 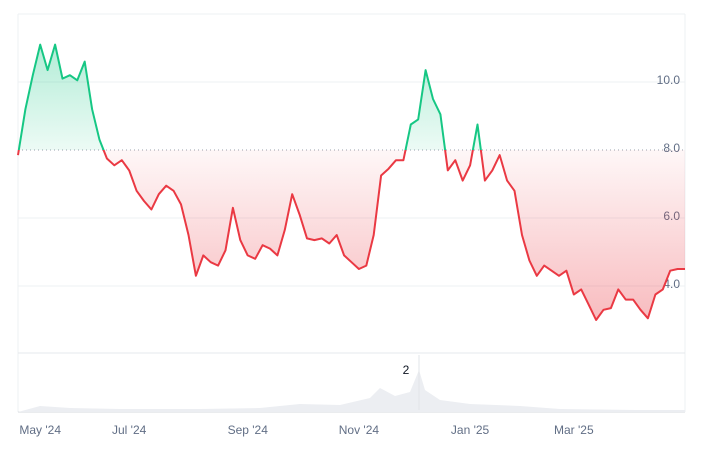 What do you see at coordinates (406, 370) in the screenshot?
I see `volume-label: 2` at bounding box center [406, 370].